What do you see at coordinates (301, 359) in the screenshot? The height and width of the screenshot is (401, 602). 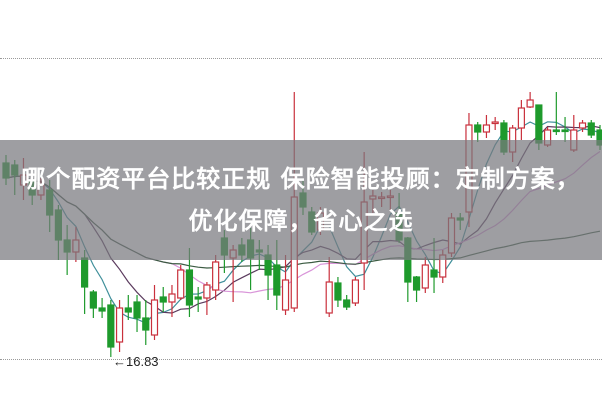 I see `gridline-bottom` at bounding box center [301, 359].